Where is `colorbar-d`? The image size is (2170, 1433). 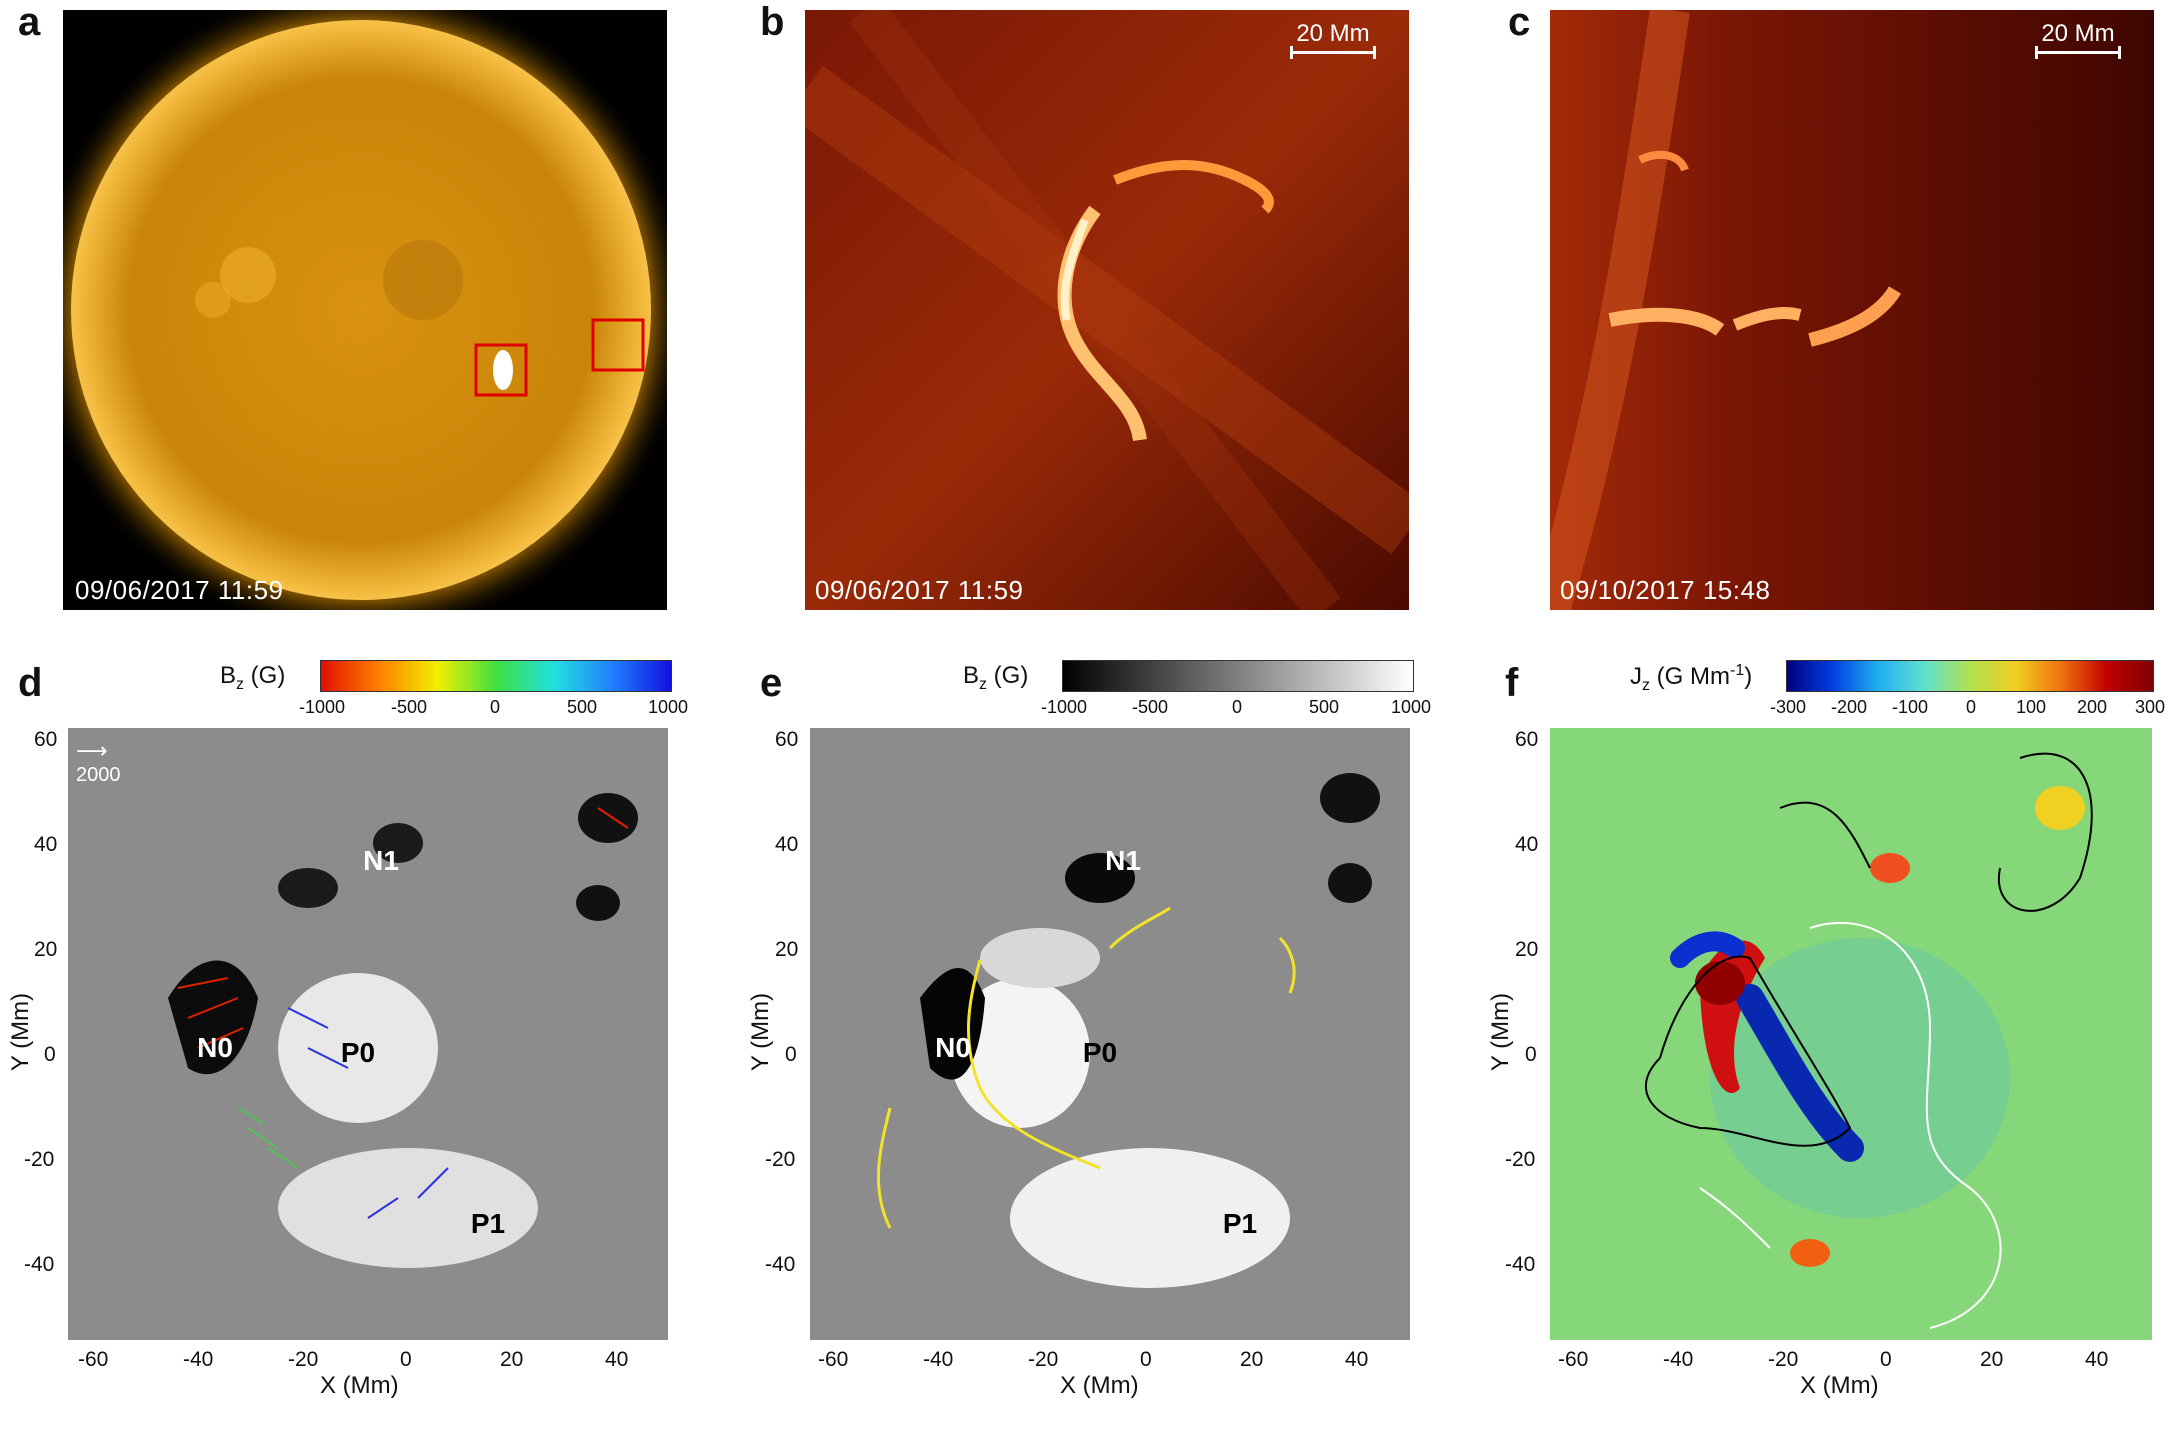
colorbar-d is located at coordinates (496, 676).